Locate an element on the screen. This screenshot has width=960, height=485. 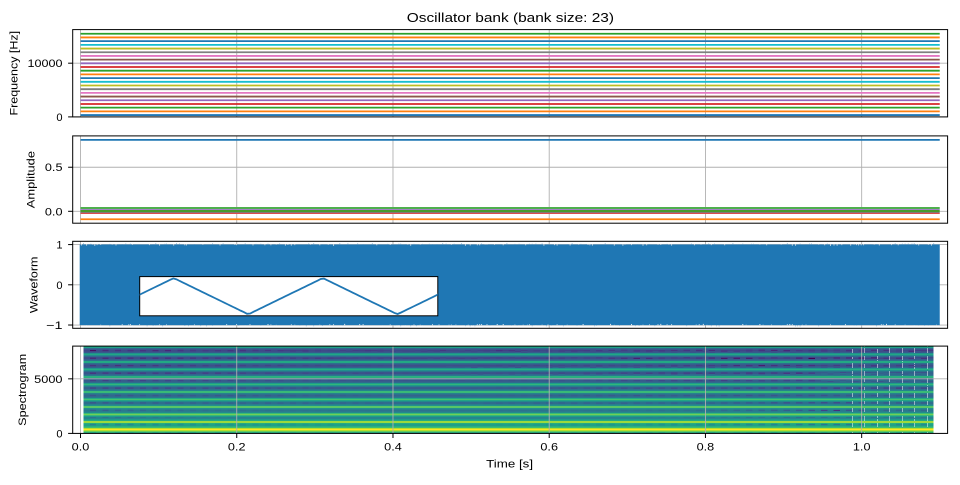
svg-text: 5000 is located at coordinates (48, 380).